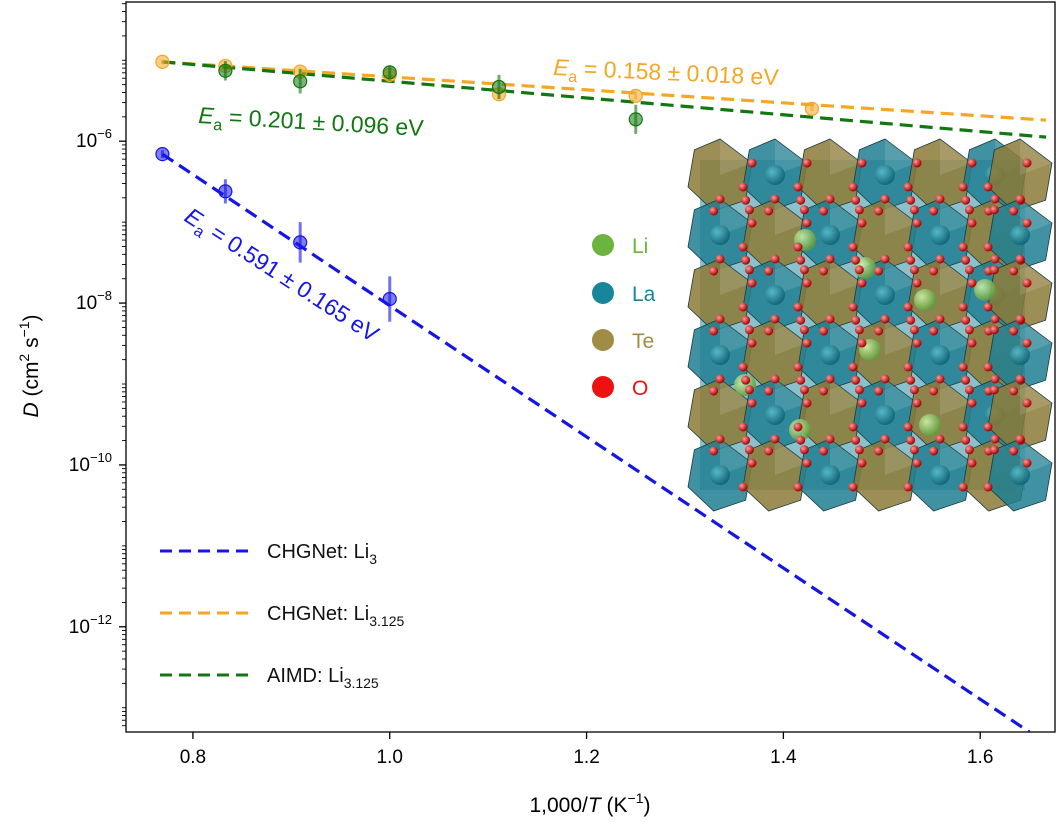 This screenshot has height=825, width=1057. I want to click on x-axis-ticks: 0.8 1.0 1.2 1.4 1.6, so click(586, 750).